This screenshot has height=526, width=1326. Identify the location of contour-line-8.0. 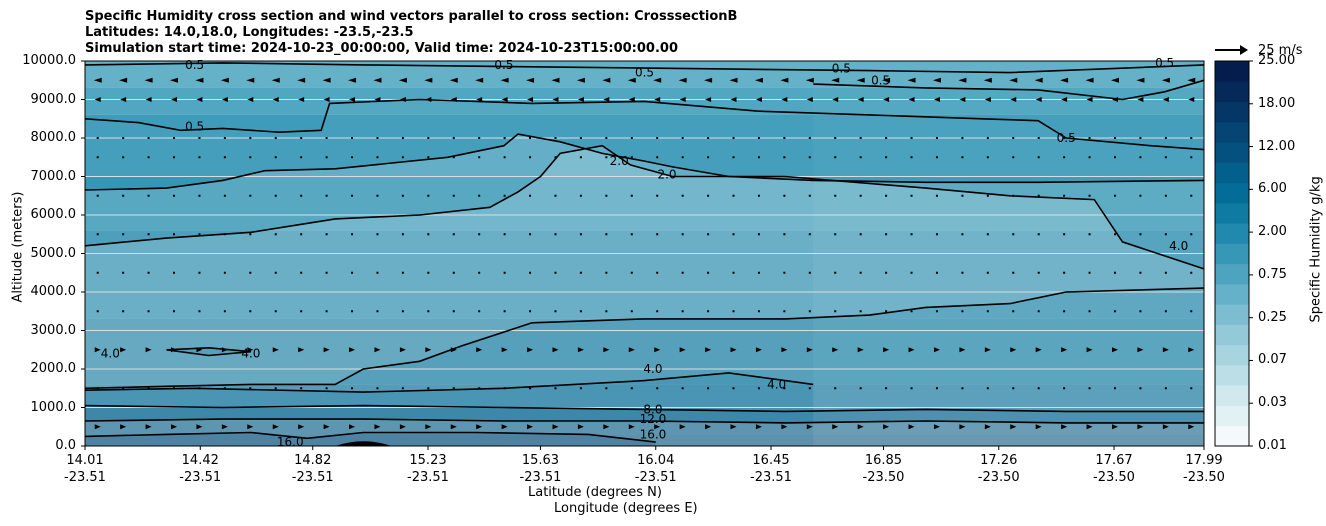
(644, 408).